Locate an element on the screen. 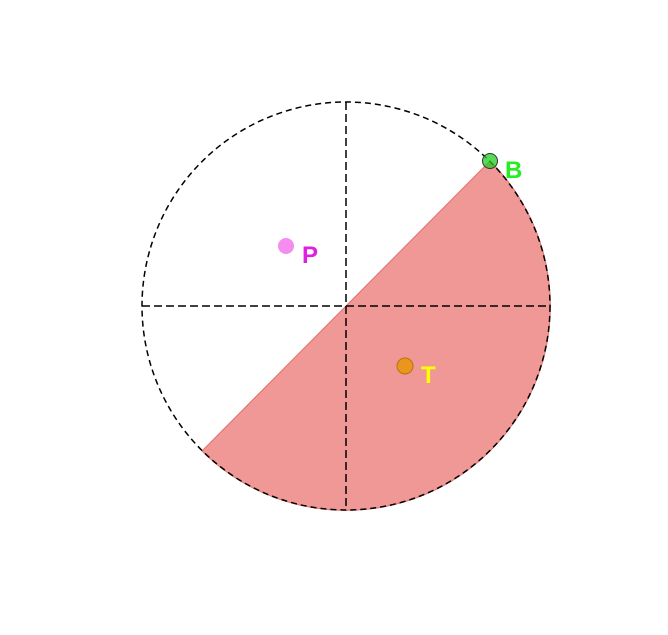  point-b-marker is located at coordinates (490, 161).